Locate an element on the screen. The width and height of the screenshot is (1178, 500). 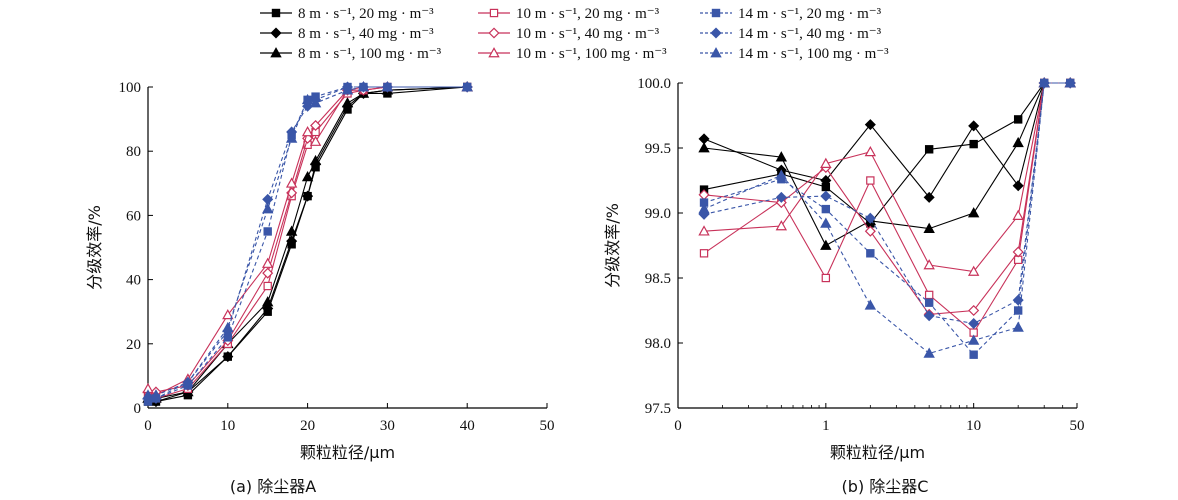
y-tick-label: 99.5 is located at coordinates (658, 149).